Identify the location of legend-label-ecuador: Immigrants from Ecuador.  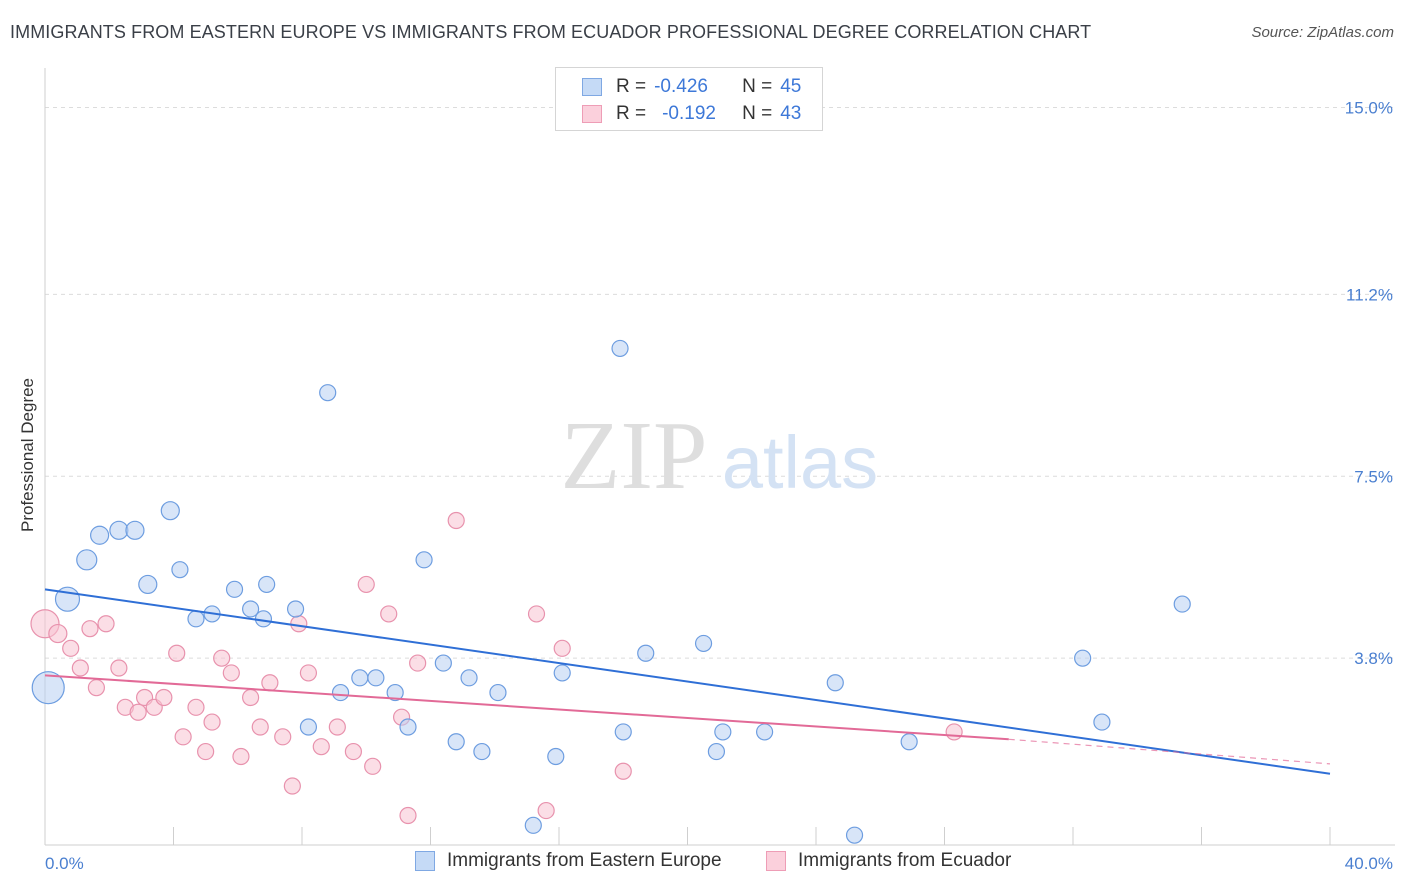
(905, 860).